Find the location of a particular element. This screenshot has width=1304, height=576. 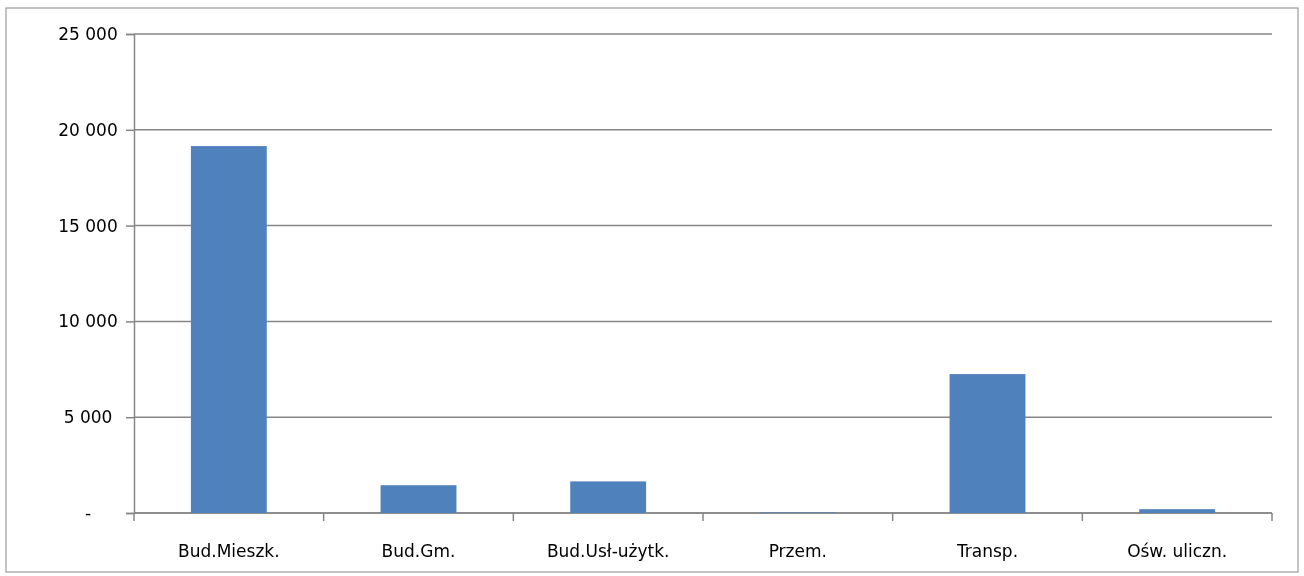

x-tick-label: Bud.Usł-użytk. is located at coordinates (608, 551).